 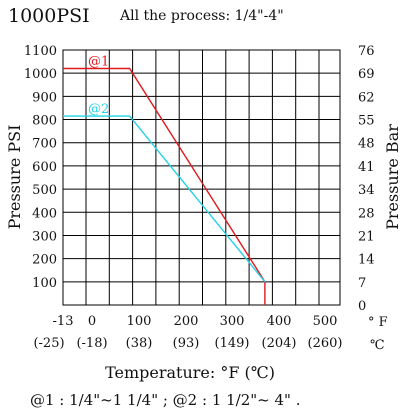 I want to click on x-tick-label-f: 100, so click(x=139, y=321).